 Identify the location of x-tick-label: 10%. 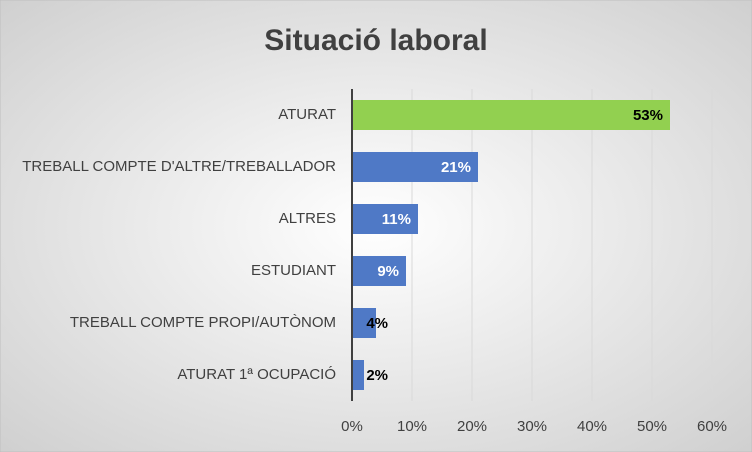
(412, 426).